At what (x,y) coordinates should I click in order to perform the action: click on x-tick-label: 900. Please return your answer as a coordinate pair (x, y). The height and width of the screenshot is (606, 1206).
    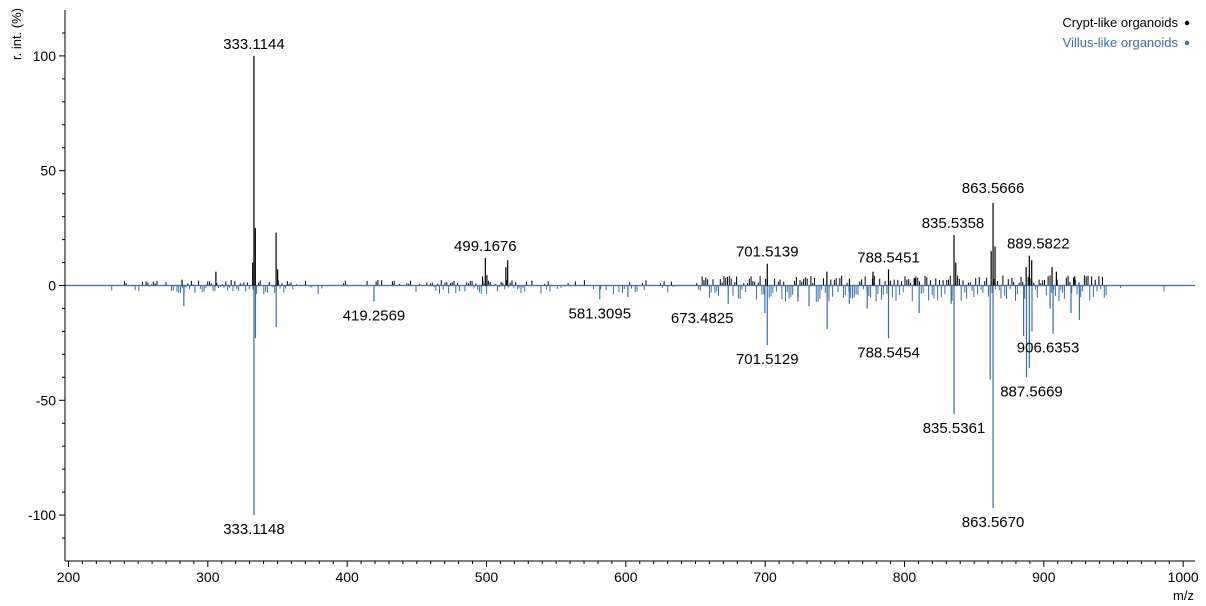
    Looking at the image, I should click on (1044, 577).